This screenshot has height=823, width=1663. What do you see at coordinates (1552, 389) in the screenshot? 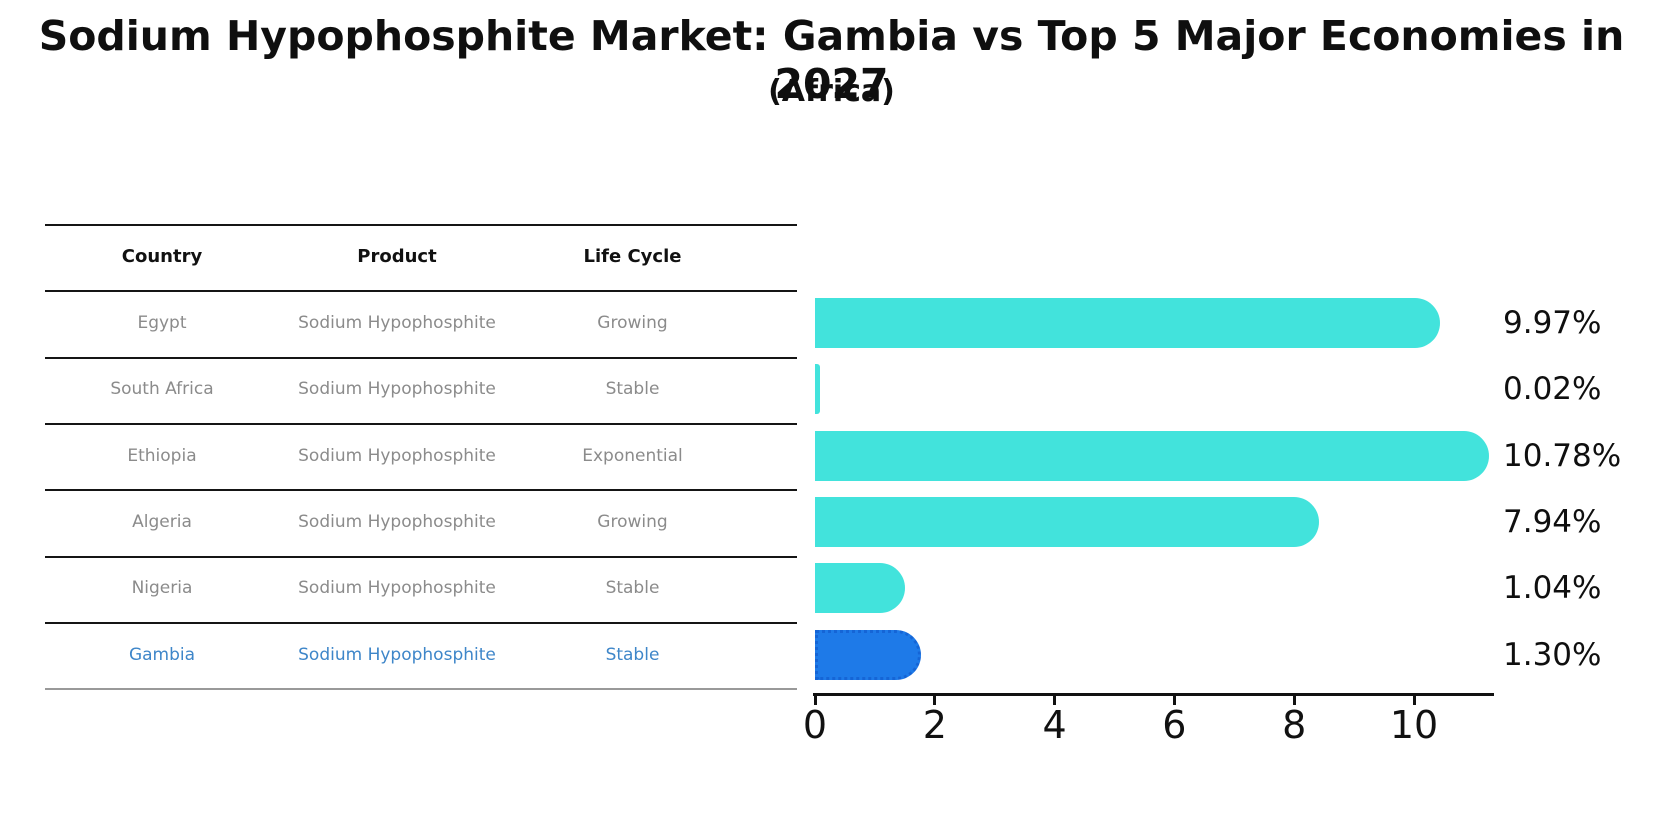
I see `value-label: 0.02%` at bounding box center [1552, 389].